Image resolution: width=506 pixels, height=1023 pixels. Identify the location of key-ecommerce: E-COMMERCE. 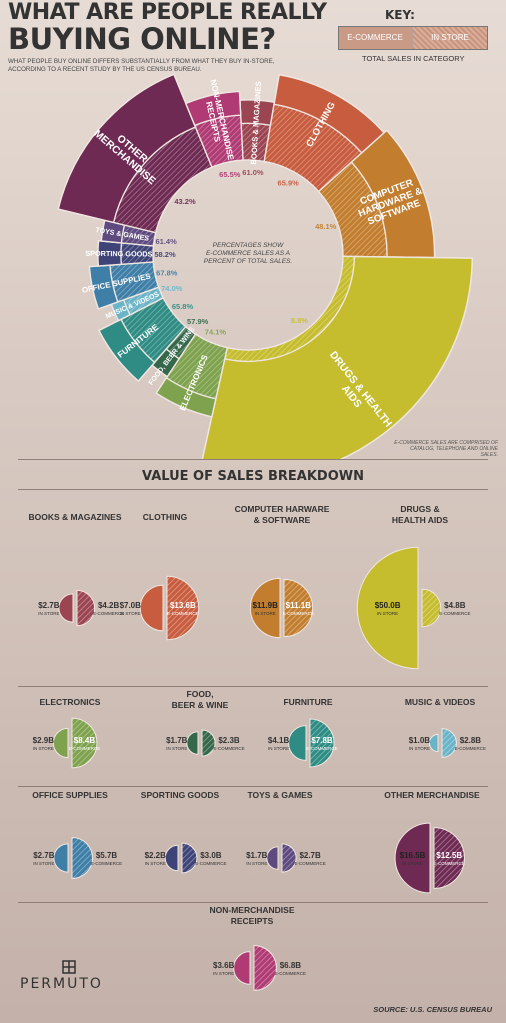
(375, 38).